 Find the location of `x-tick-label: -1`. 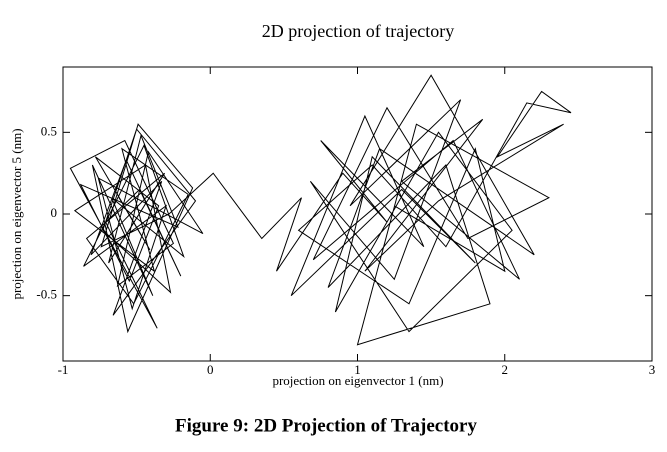

x-tick-label: -1 is located at coordinates (63, 369).